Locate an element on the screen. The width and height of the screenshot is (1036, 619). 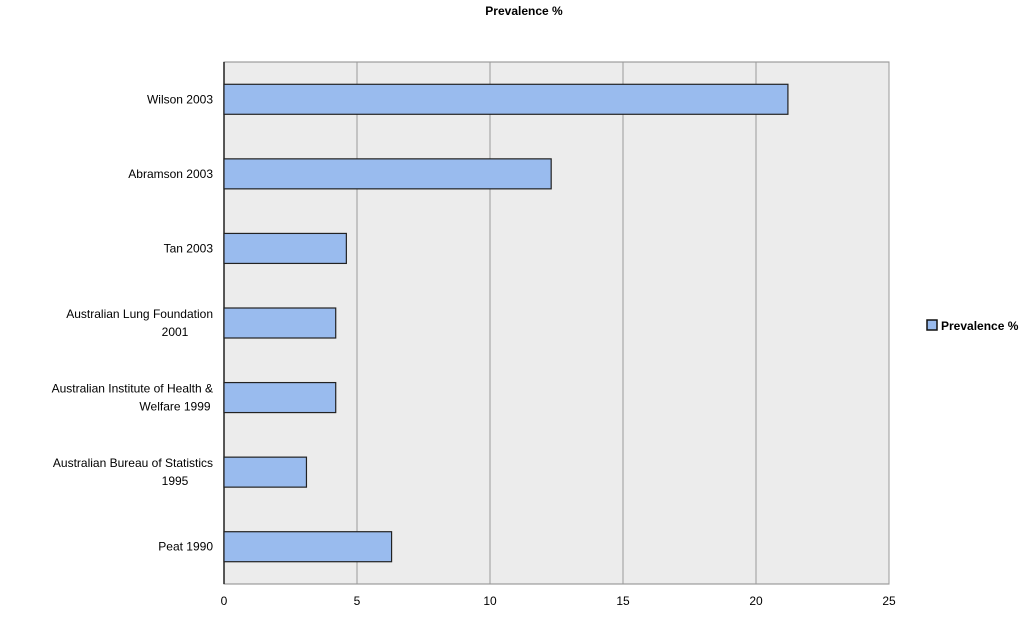
category-label: Wilson 2003 is located at coordinates (180, 99).